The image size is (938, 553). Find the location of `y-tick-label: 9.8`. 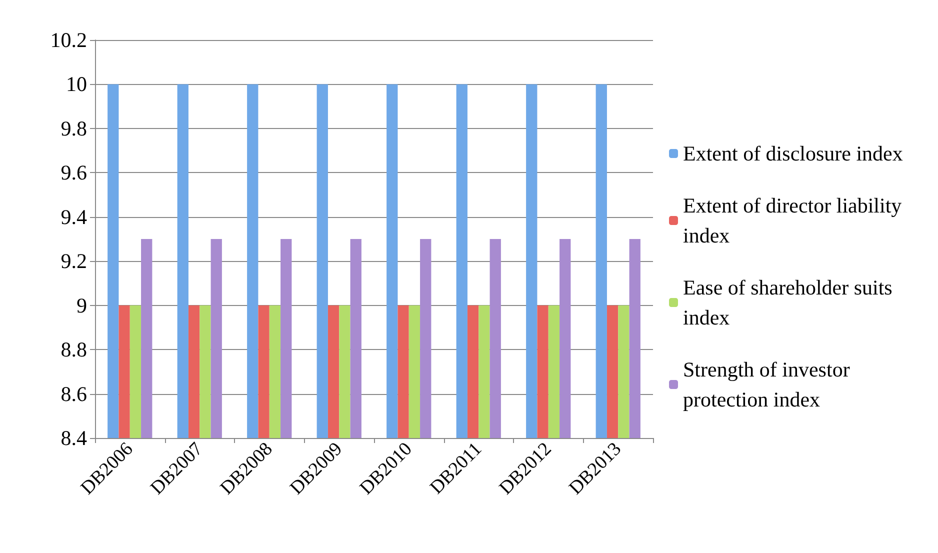

y-tick-label: 9.8 is located at coordinates (73, 128).